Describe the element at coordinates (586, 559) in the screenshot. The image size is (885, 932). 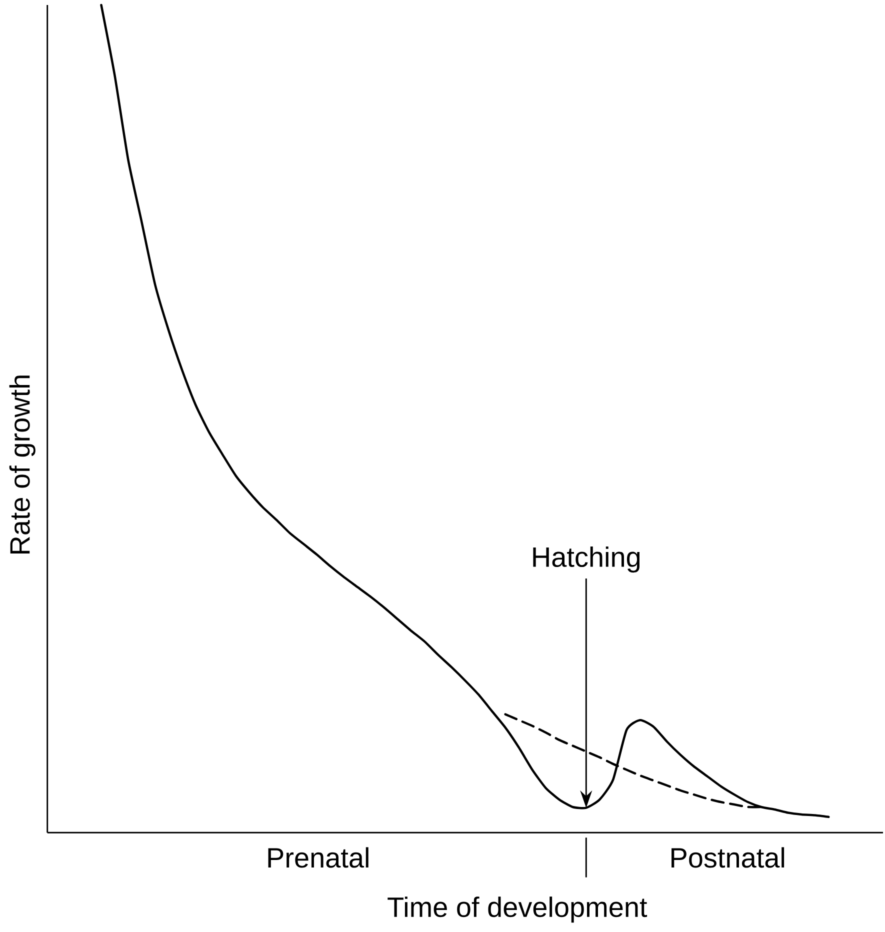
I see `annotation: Hatching` at that location.